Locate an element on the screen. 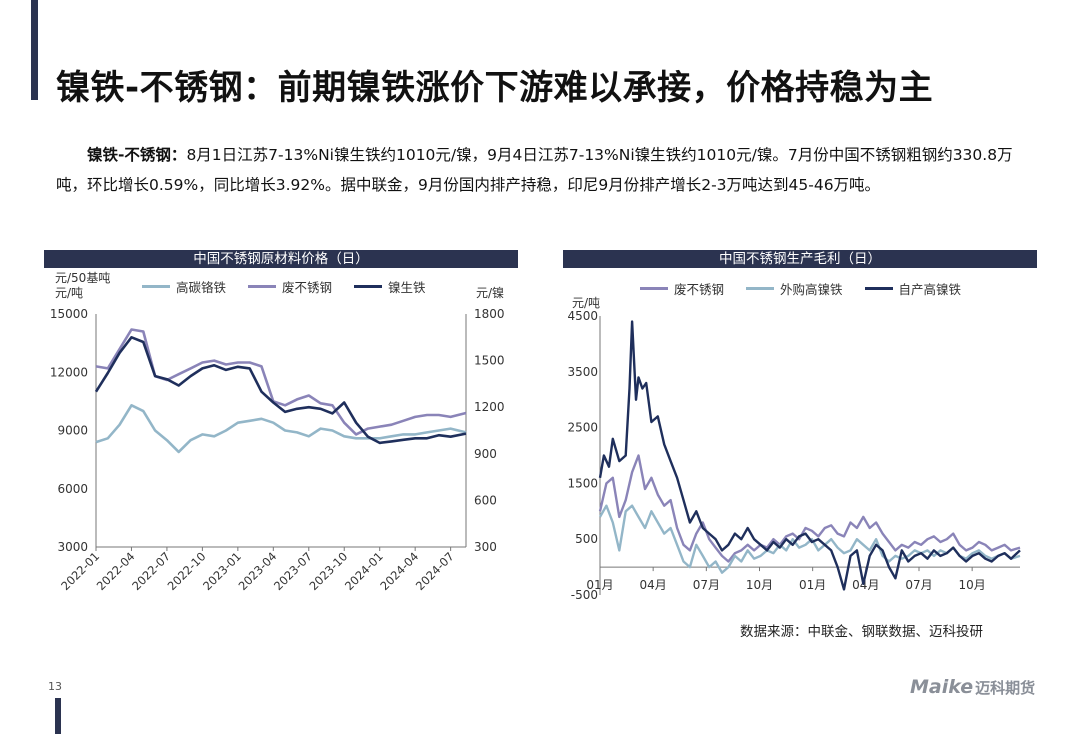 The image size is (1080, 734). chart2-xtick-2: 07月 is located at coordinates (706, 585).